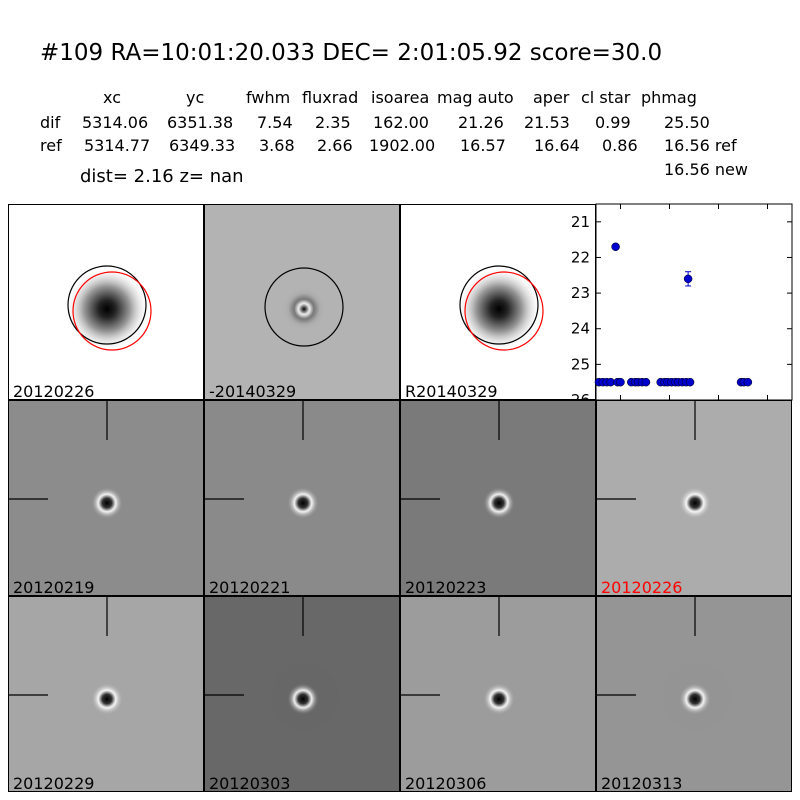  I want to click on col-header-cl-star: cl star, so click(606, 97).